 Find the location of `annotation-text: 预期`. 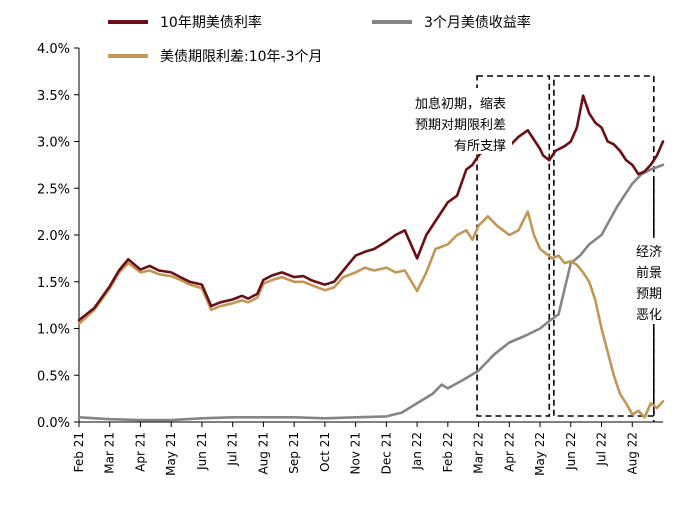

annotation-text: 预期 is located at coordinates (649, 294).